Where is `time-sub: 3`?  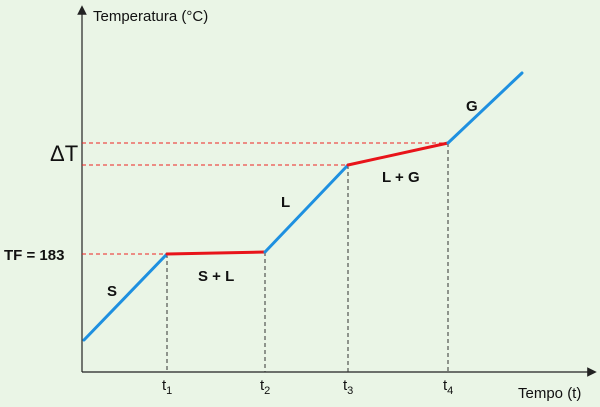
time-sub: 3 is located at coordinates (350, 391).